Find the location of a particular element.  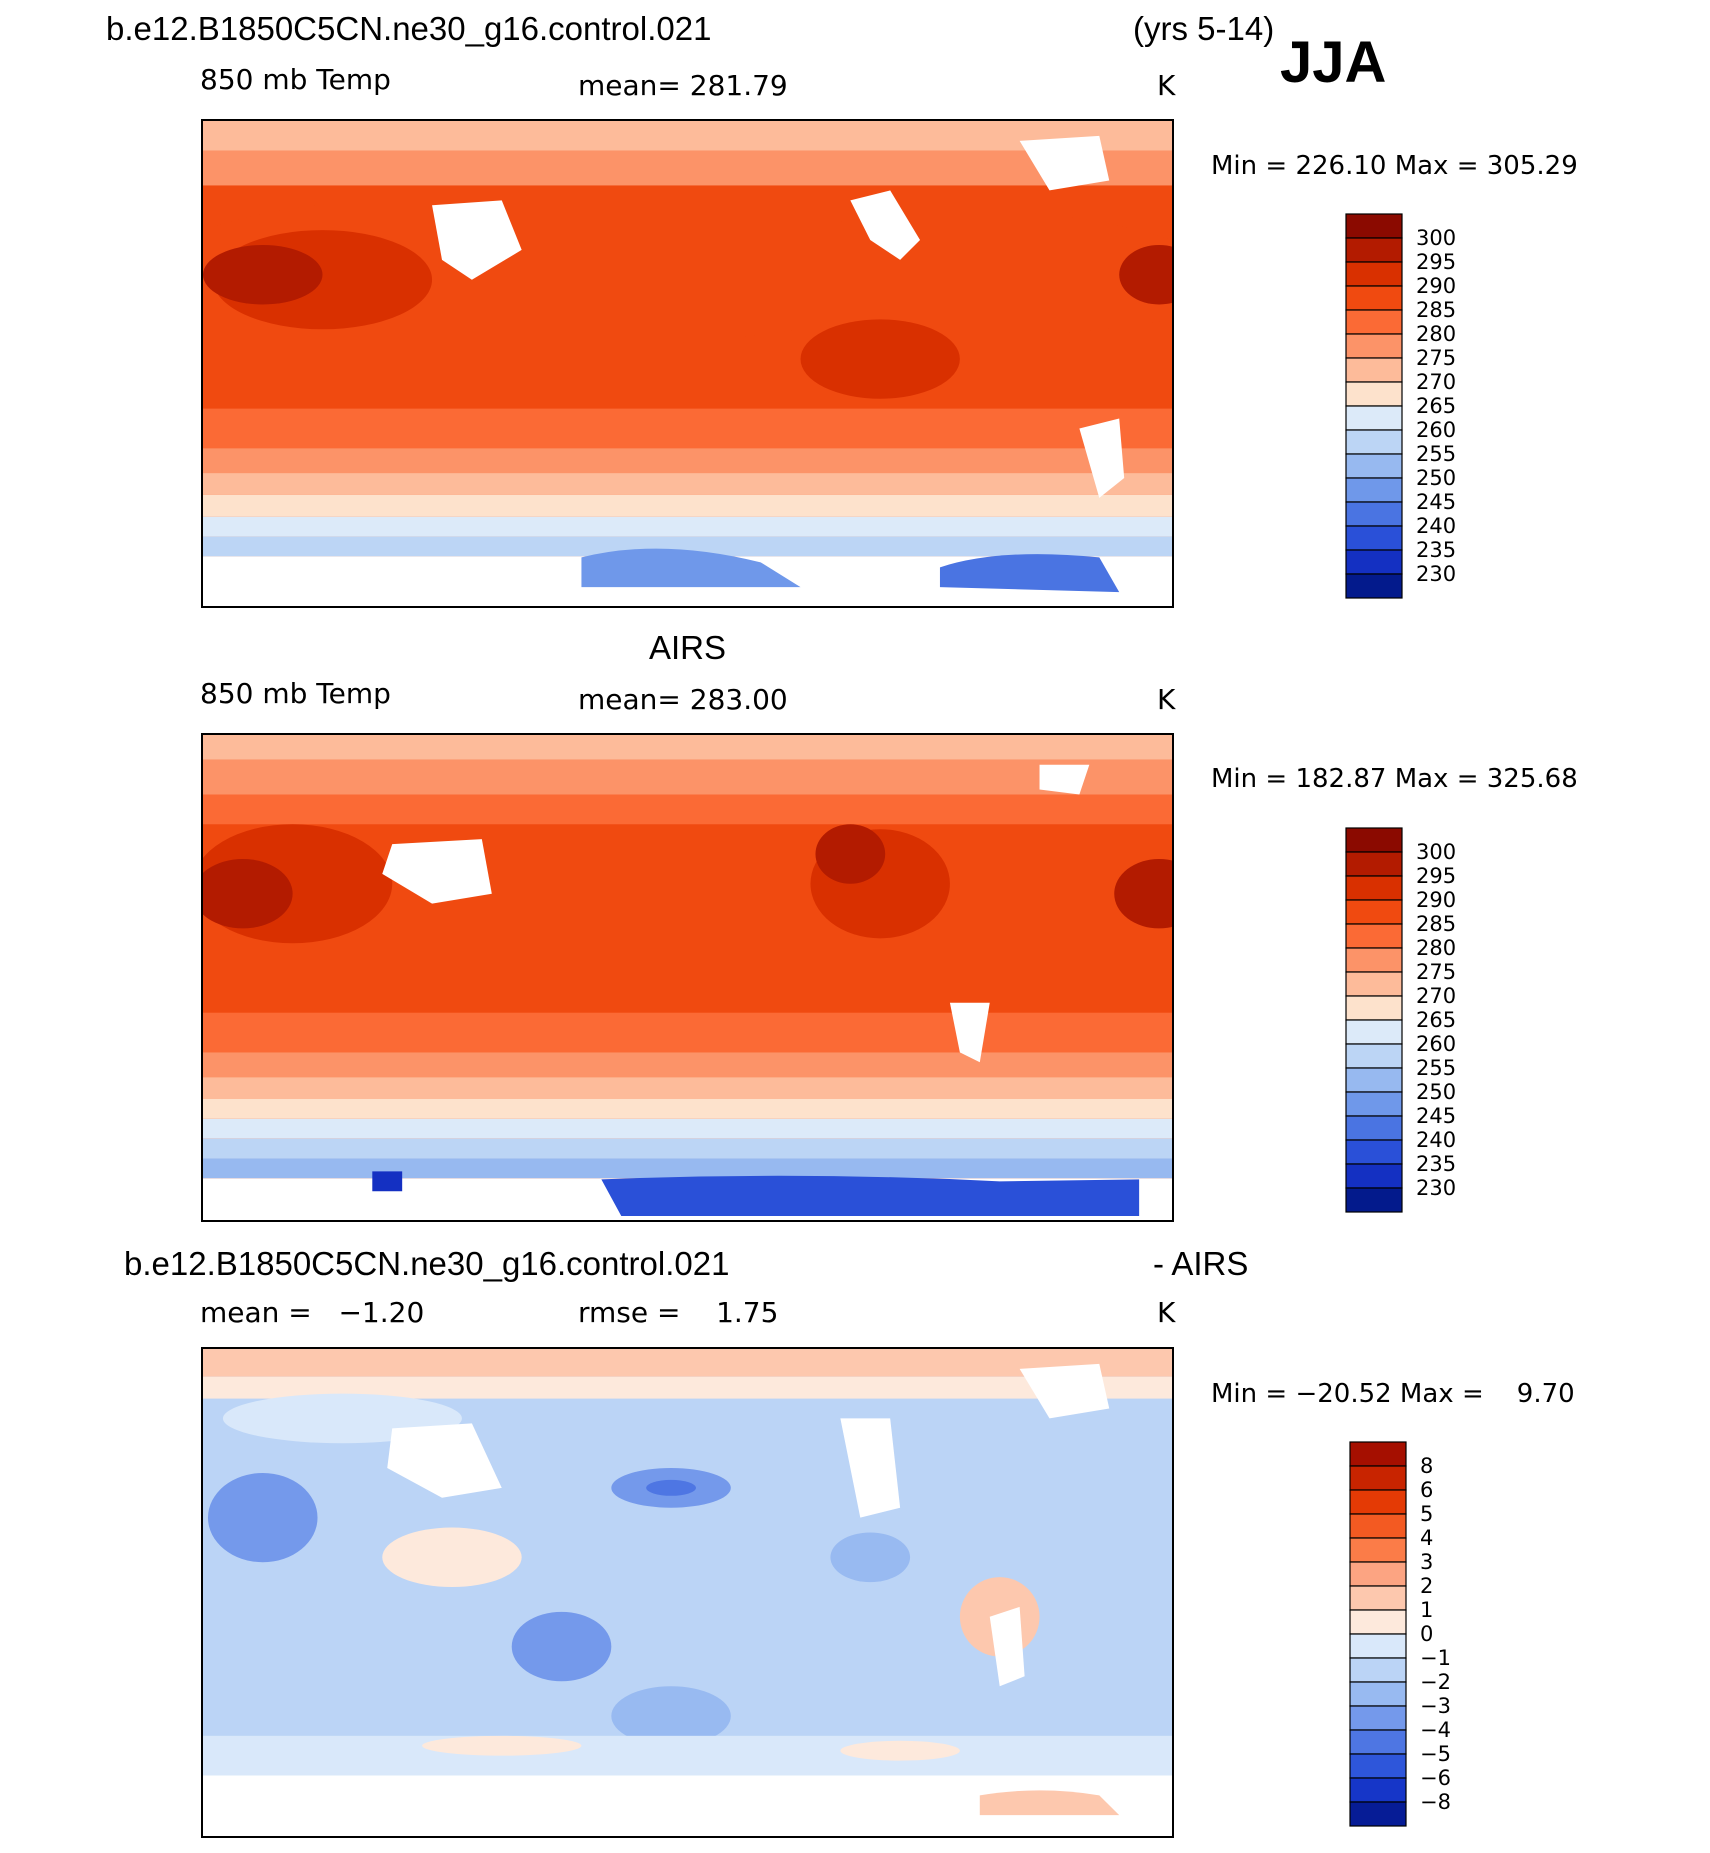

case-title: b.e12.B1850C5CN.ne30_g16.control.021 is located at coordinates (409, 28).